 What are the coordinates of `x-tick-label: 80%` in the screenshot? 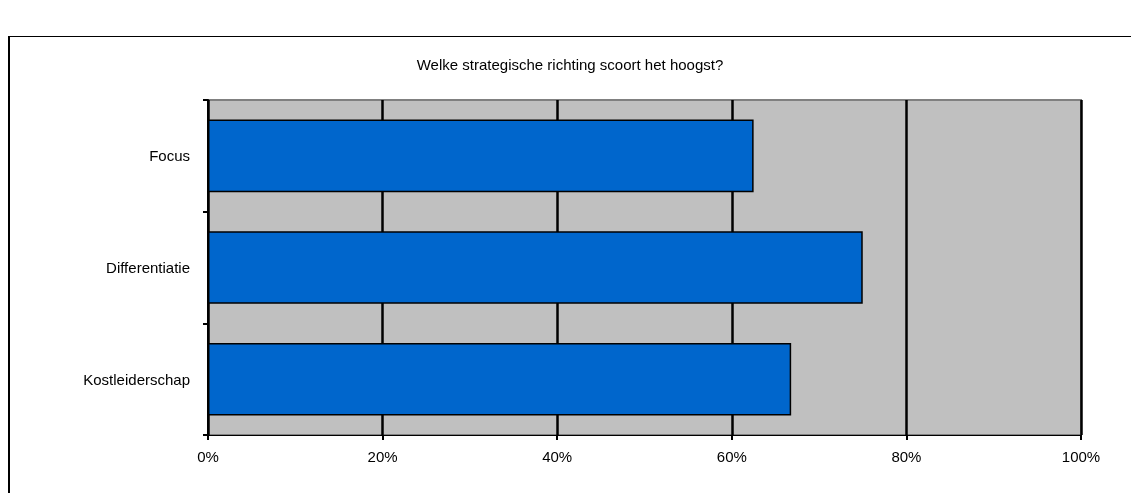 It's located at (906, 456).